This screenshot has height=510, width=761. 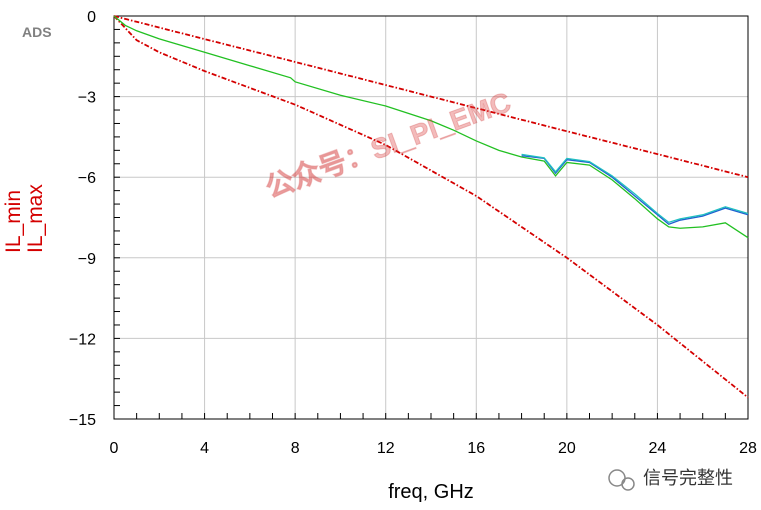 I want to click on footer-account: 信号完整性, so click(x=688, y=478).